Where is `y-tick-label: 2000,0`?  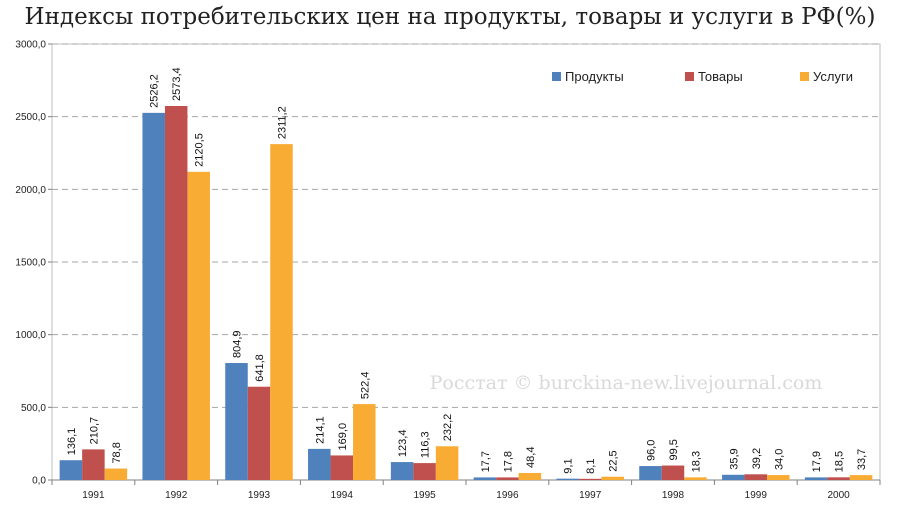 y-tick-label: 2000,0 is located at coordinates (30, 190).